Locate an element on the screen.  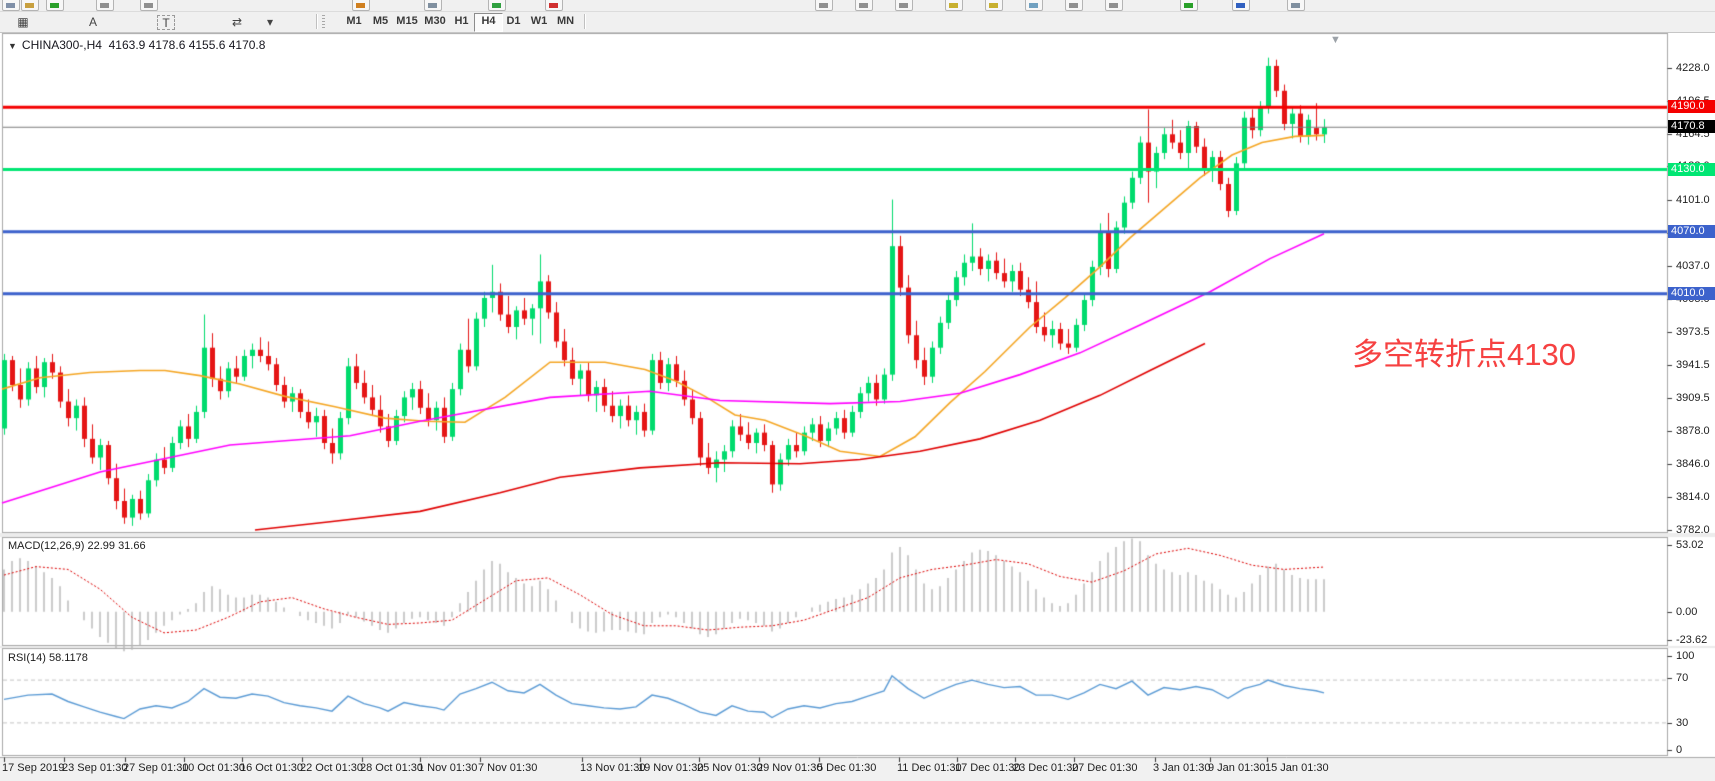
price-badge-4190.0: 4190.0 is located at coordinates (1691, 106).